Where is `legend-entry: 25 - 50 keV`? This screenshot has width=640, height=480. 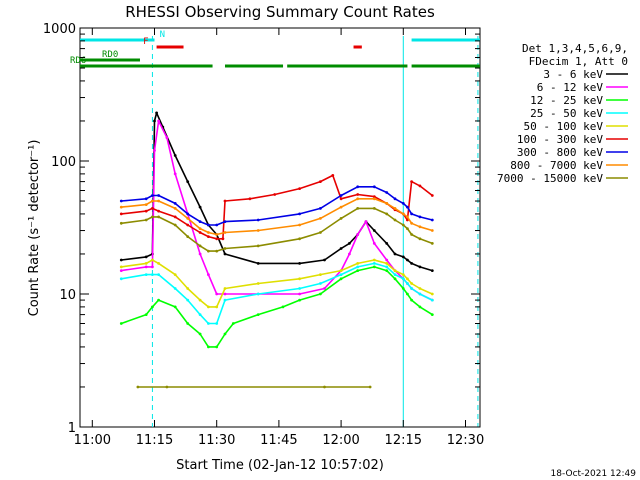 legend-entry: 25 - 50 keV is located at coordinates (566, 113).